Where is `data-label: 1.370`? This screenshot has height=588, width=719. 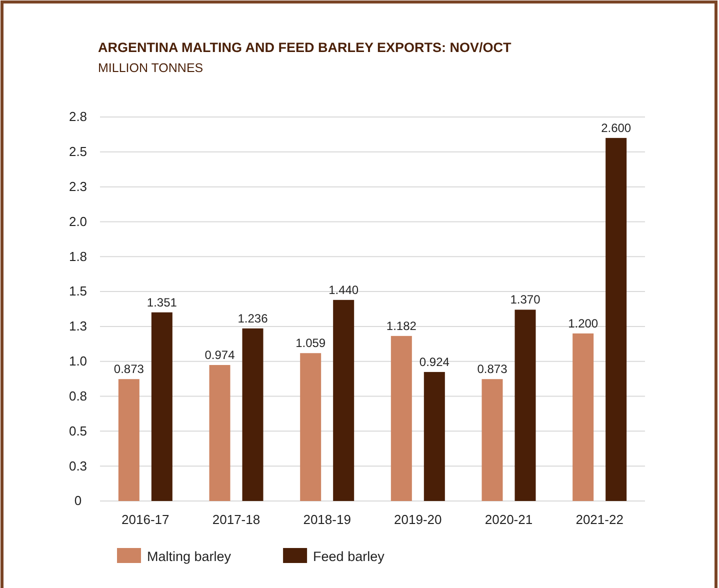 data-label: 1.370 is located at coordinates (525, 299).